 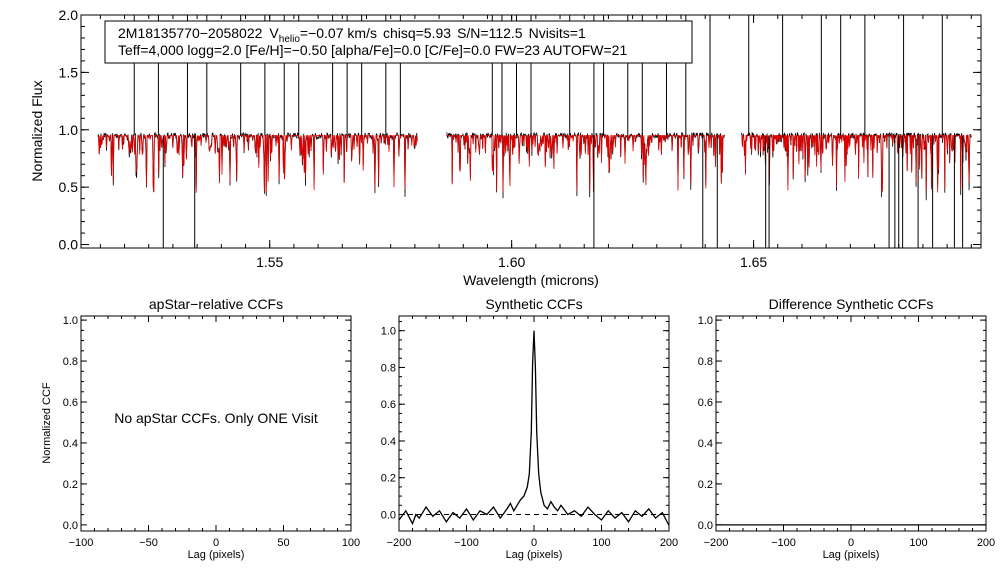 What do you see at coordinates (69, 72) in the screenshot?
I see `spectrum-ytick-label: 1.5` at bounding box center [69, 72].